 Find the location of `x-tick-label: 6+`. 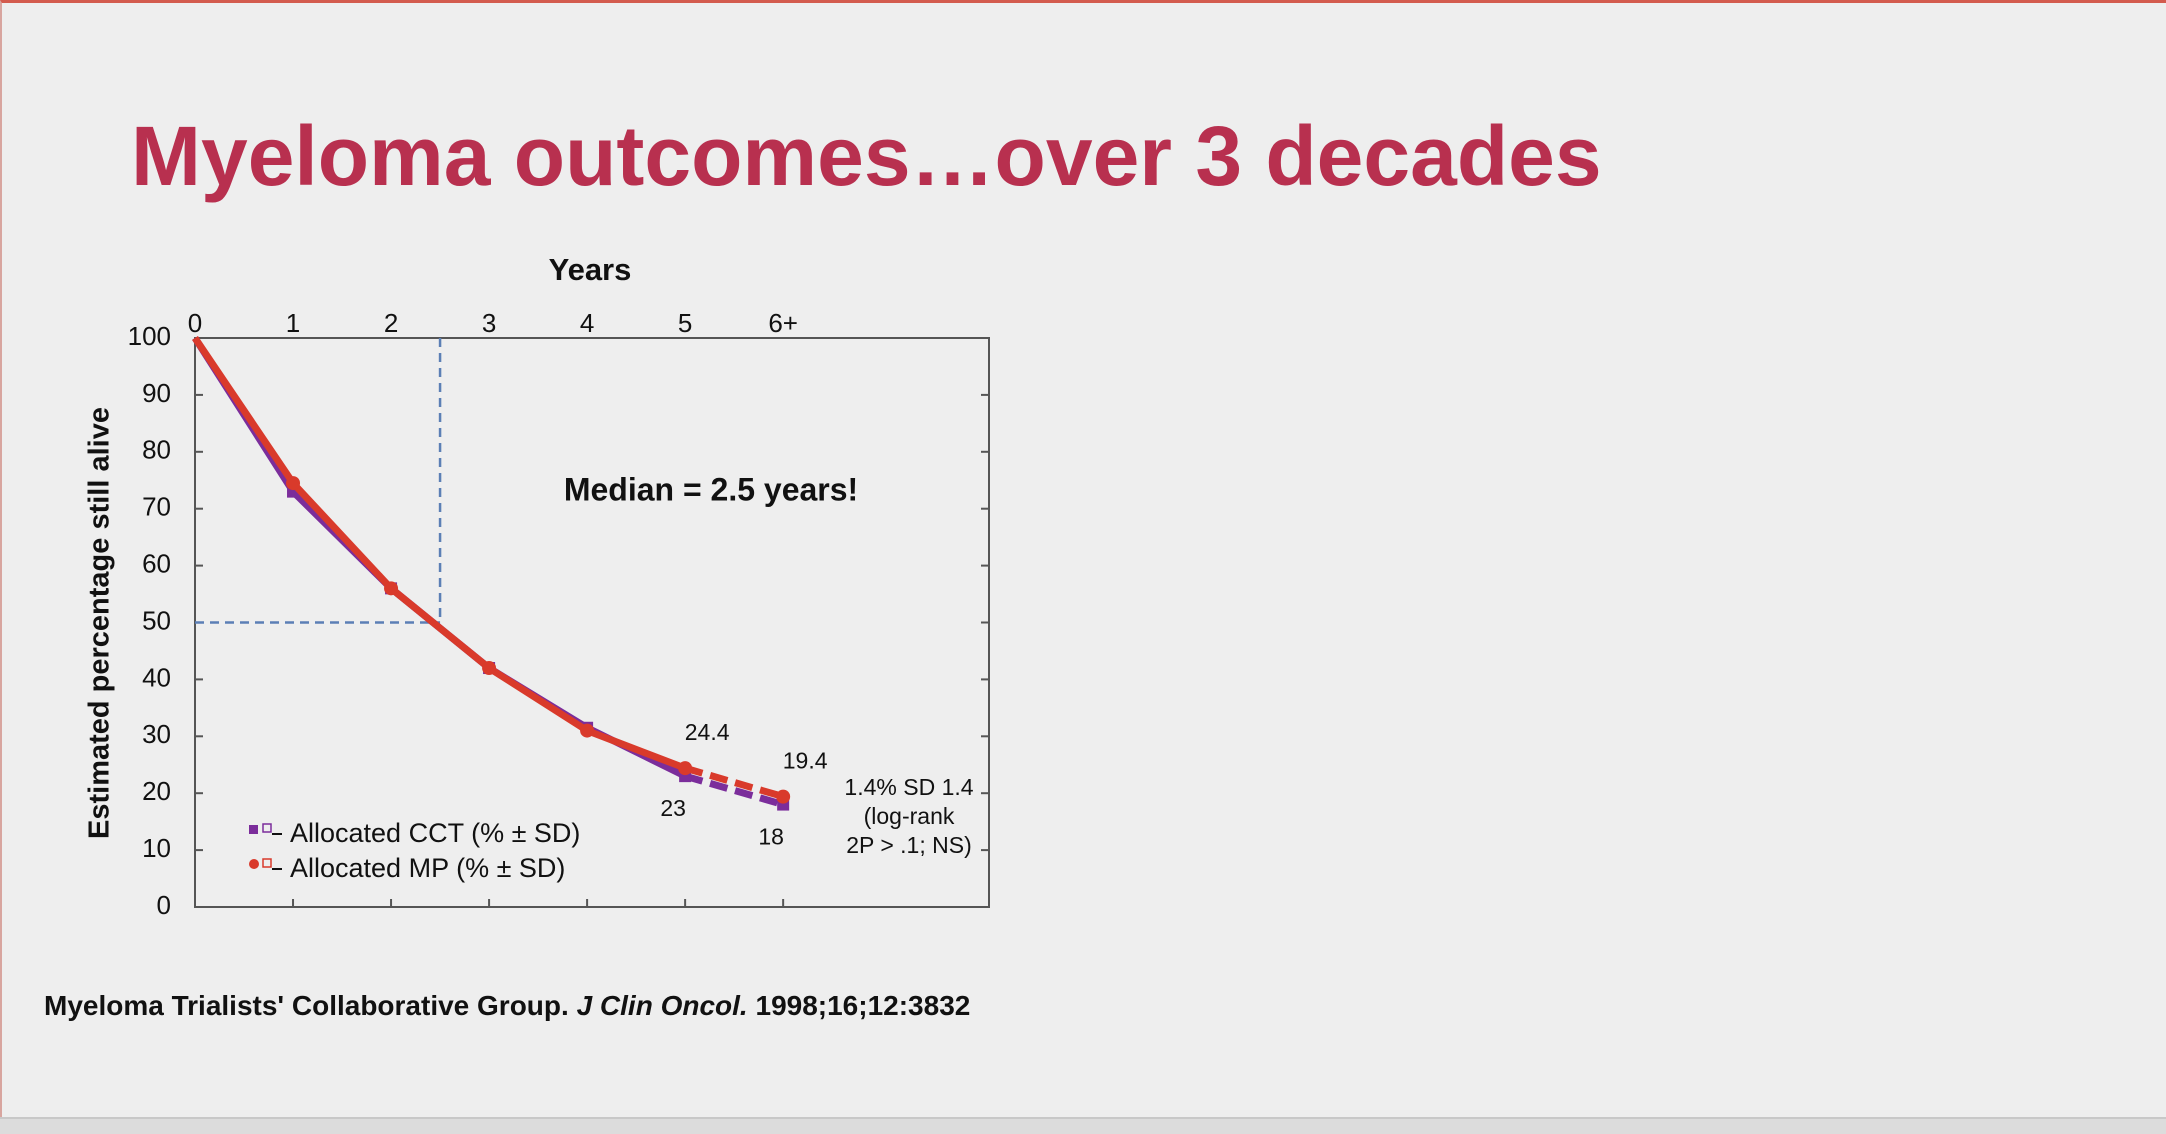

x-tick-label: 6+ is located at coordinates (783, 323).